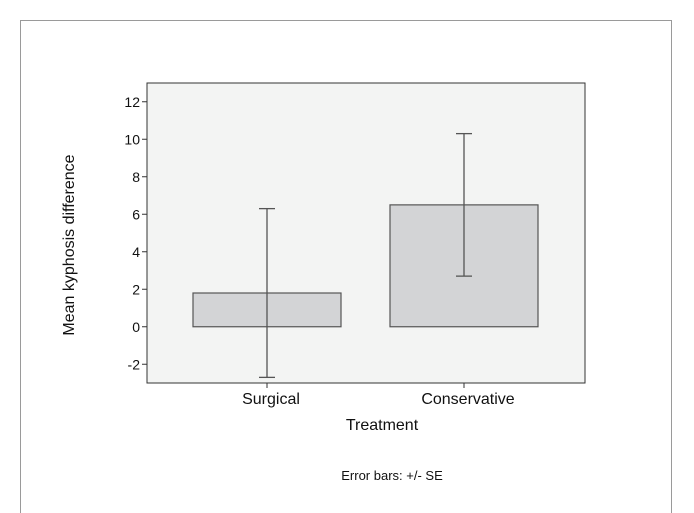 Image resolution: width=694 pixels, height=513 pixels. What do you see at coordinates (464, 204) in the screenshot?
I see `error-bar-conservative` at bounding box center [464, 204].